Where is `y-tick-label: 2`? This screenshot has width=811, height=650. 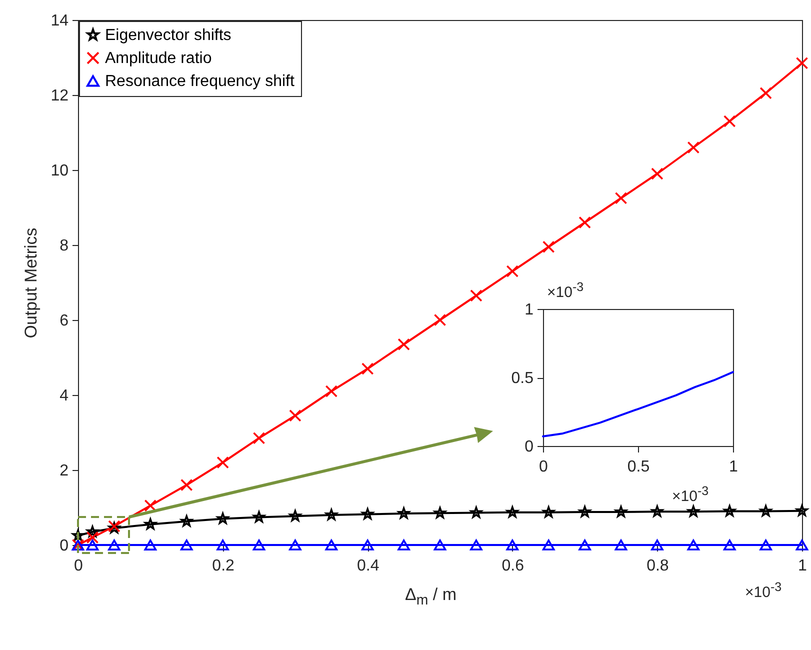 y-tick-label: 2 is located at coordinates (64, 471).